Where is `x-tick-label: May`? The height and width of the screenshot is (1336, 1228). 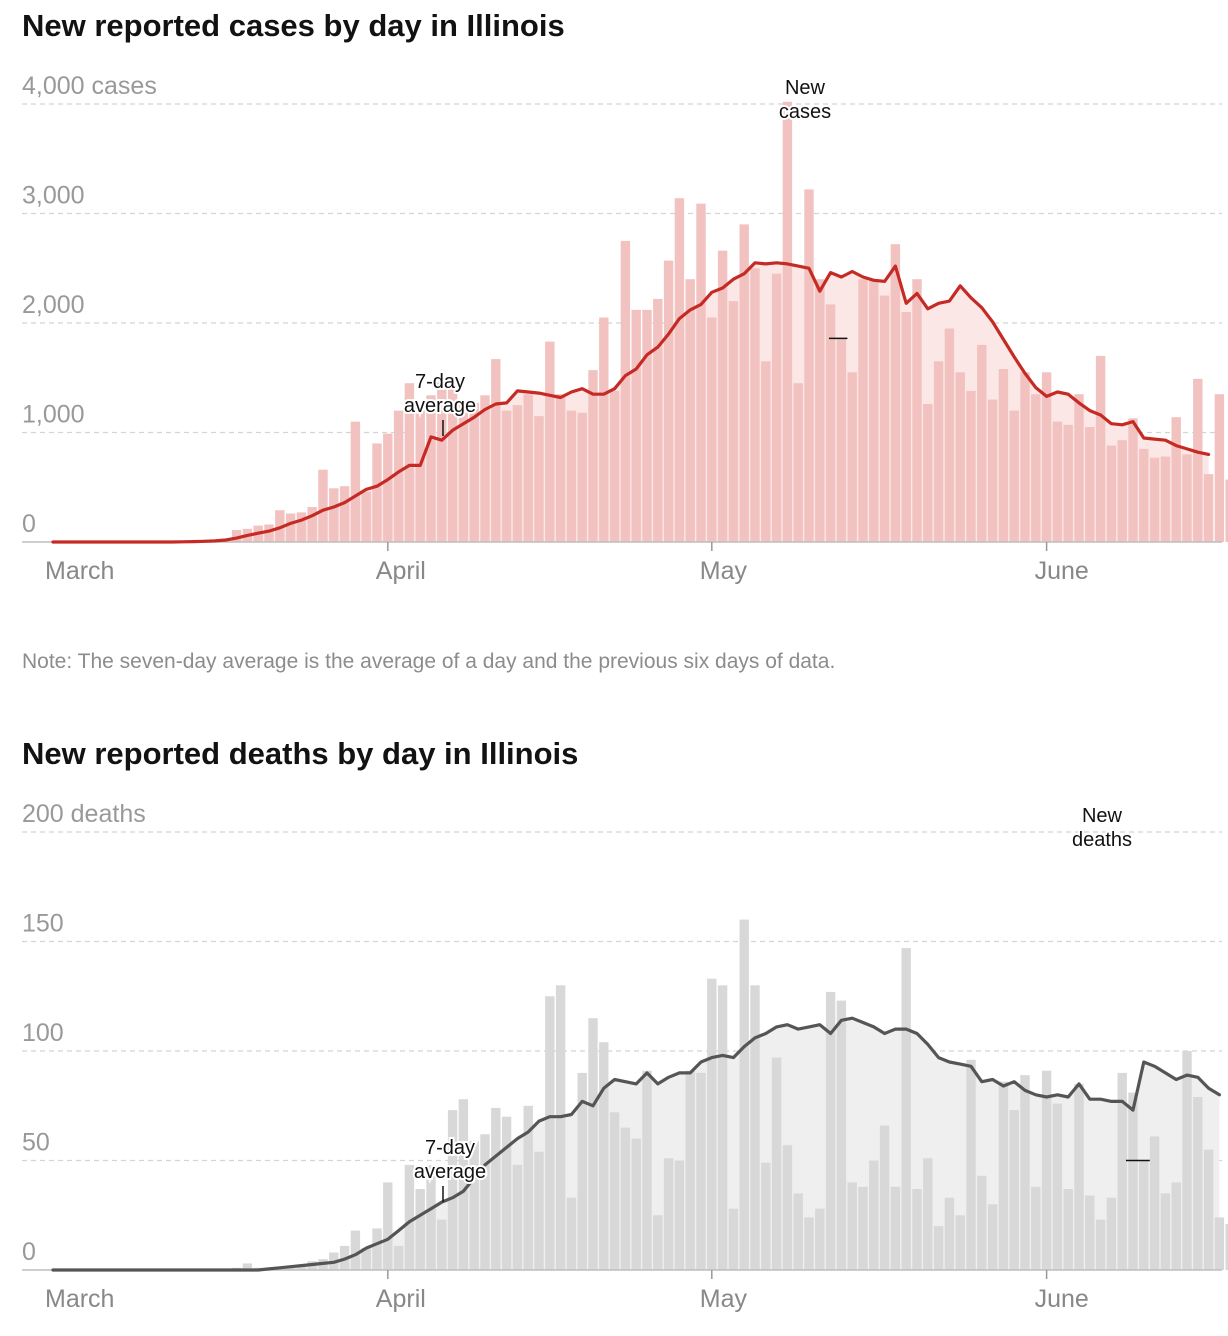
x-tick-label: May is located at coordinates (724, 1299).